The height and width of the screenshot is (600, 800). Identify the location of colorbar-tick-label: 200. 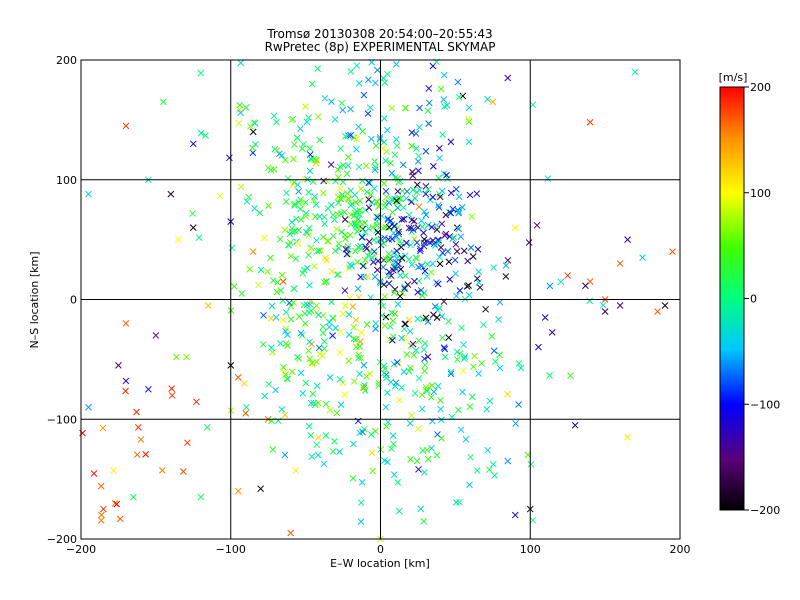
(760, 87).